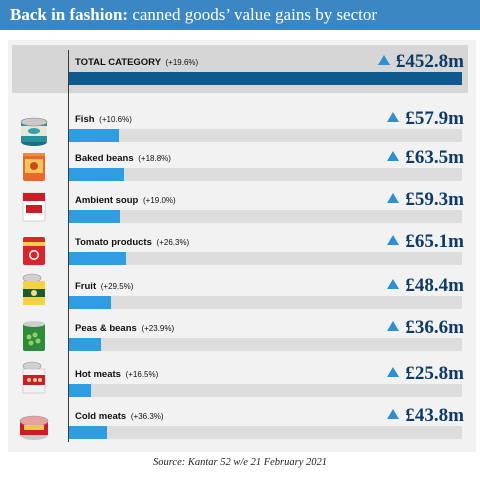 The width and height of the screenshot is (480, 480). Describe the element at coordinates (85, 119) in the screenshot. I see `category-name: Fish` at that location.